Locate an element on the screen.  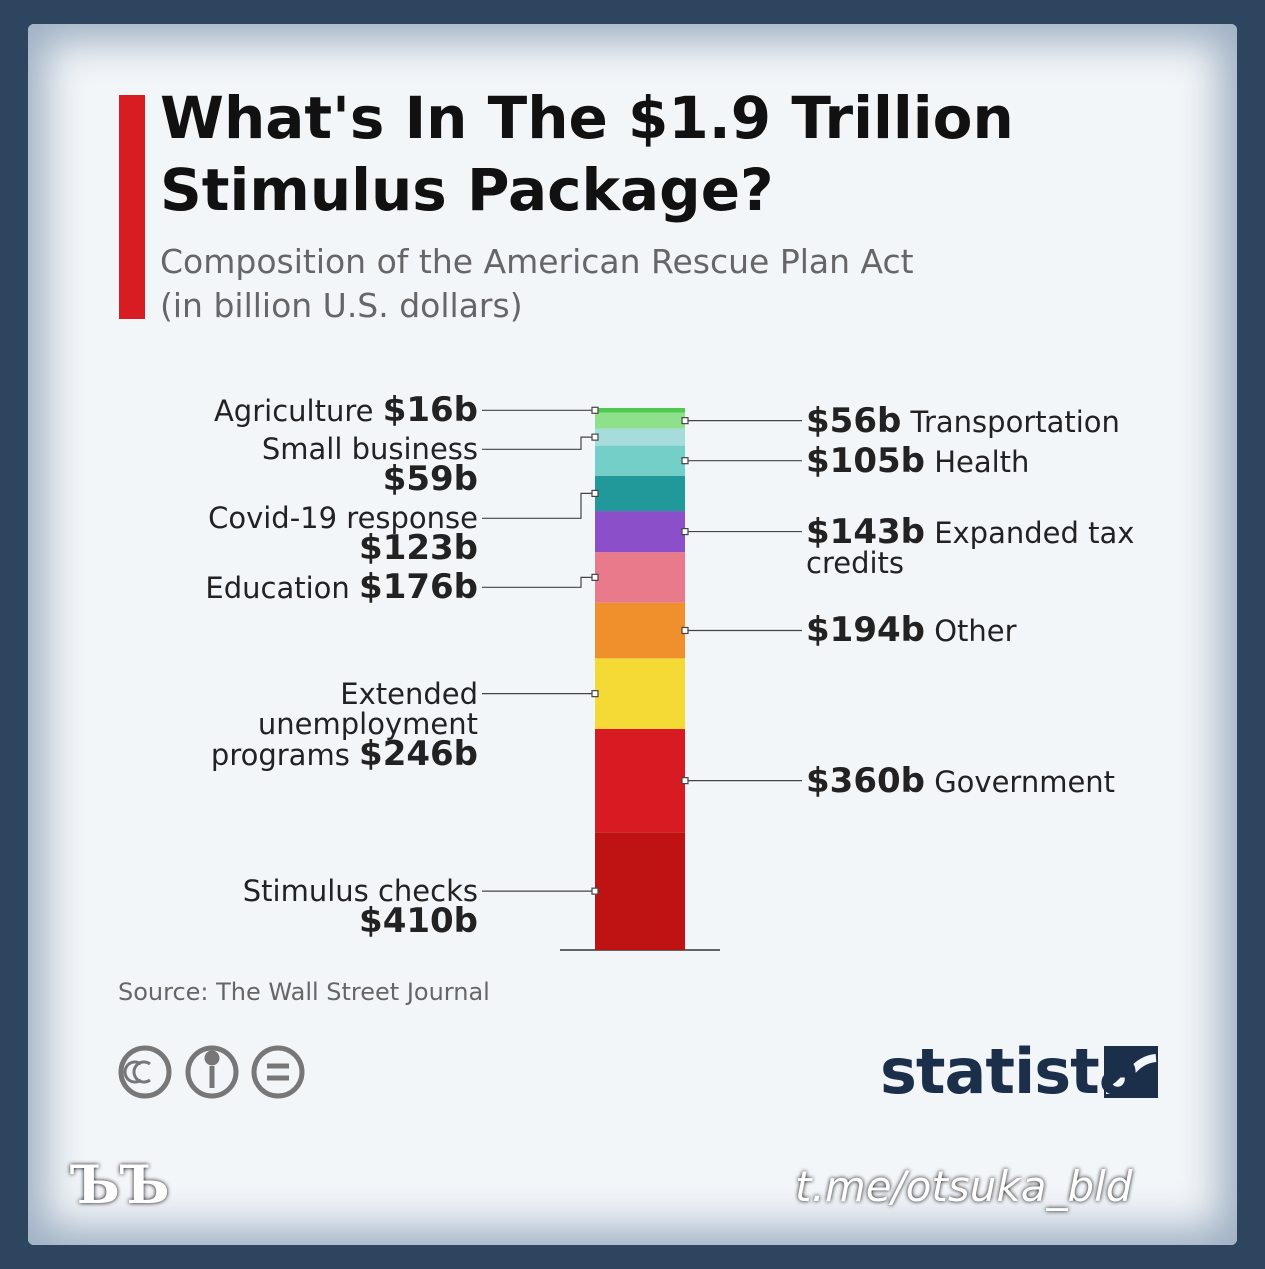
license-icons is located at coordinates (211, 1072).